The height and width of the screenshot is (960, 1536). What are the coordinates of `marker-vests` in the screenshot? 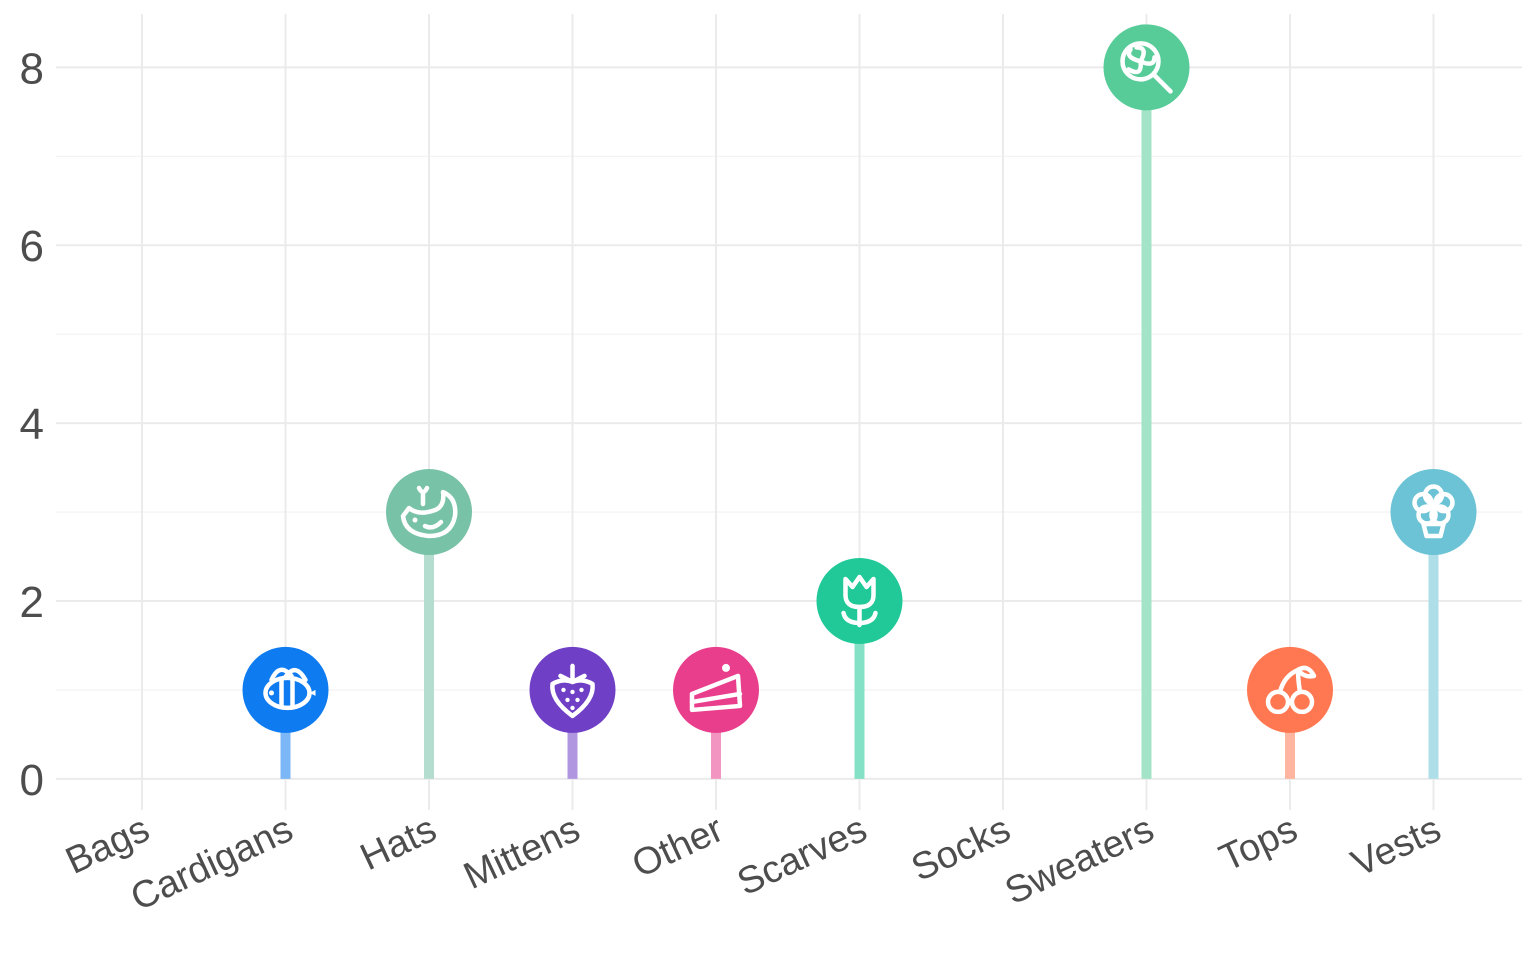 It's located at (1433, 512).